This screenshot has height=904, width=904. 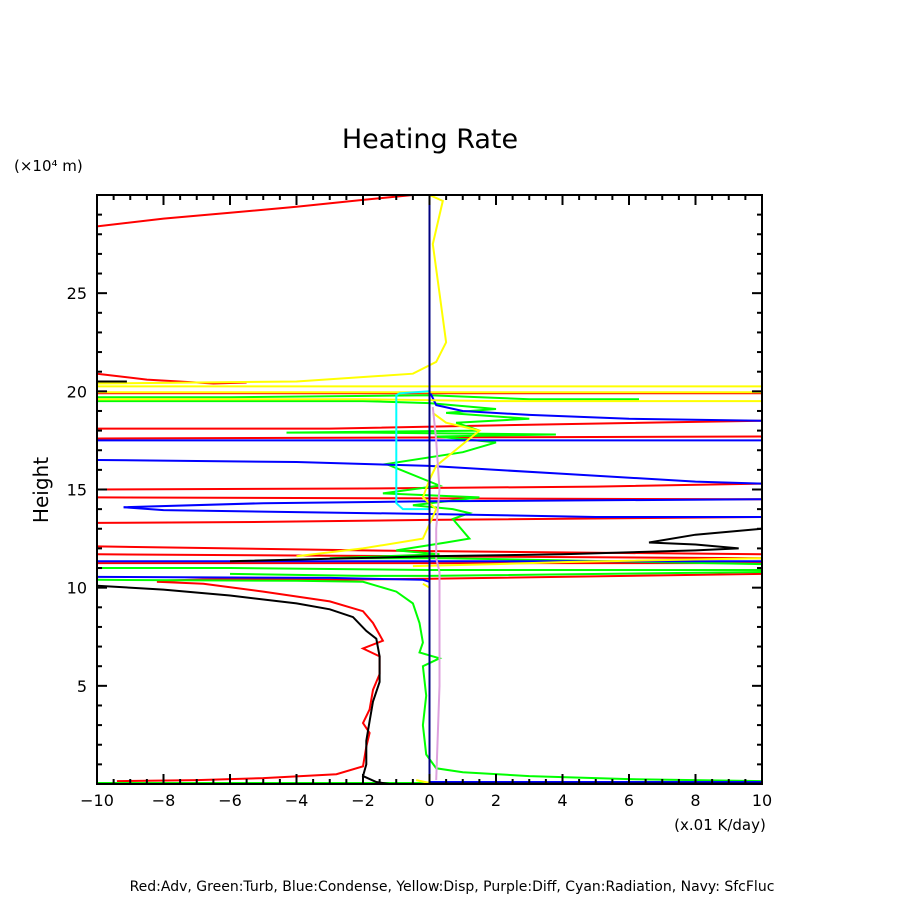 What do you see at coordinates (77, 391) in the screenshot?
I see `y-tick-label: 20` at bounding box center [77, 391].